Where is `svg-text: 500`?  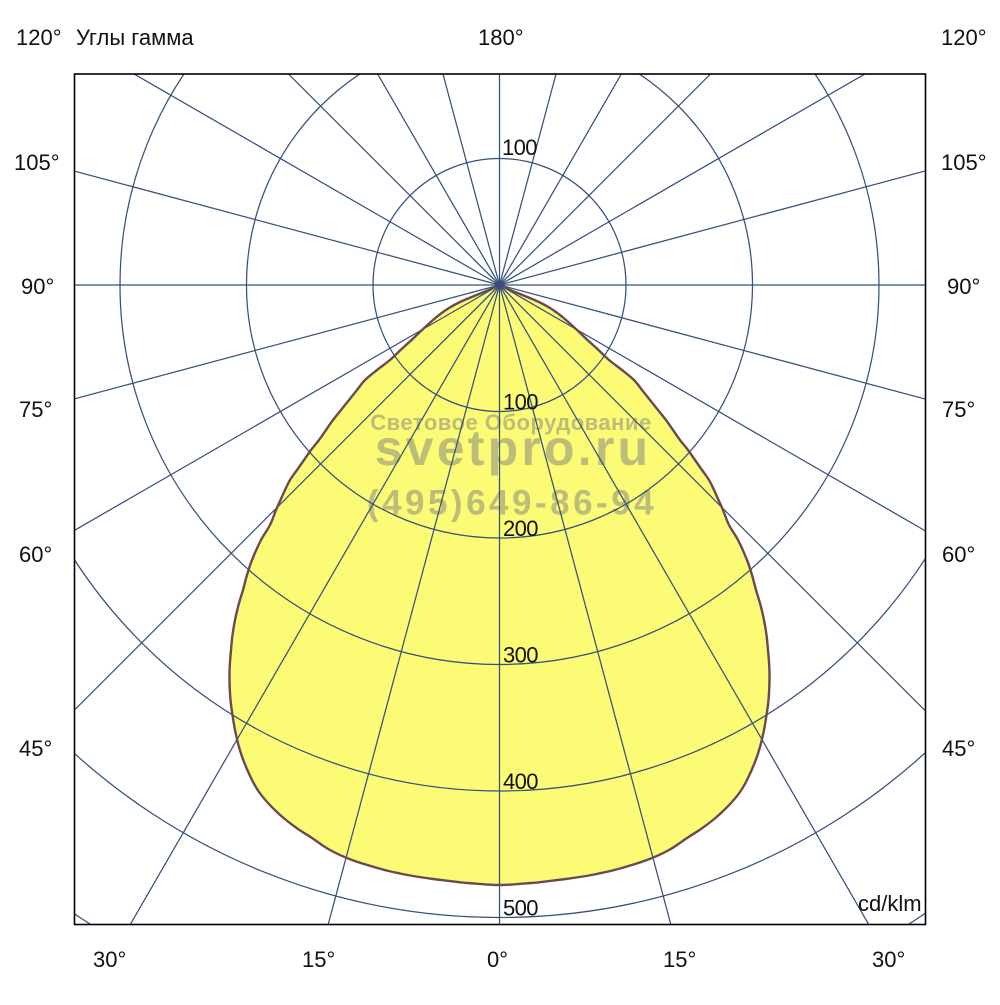
svg-text: 500 is located at coordinates (520, 908).